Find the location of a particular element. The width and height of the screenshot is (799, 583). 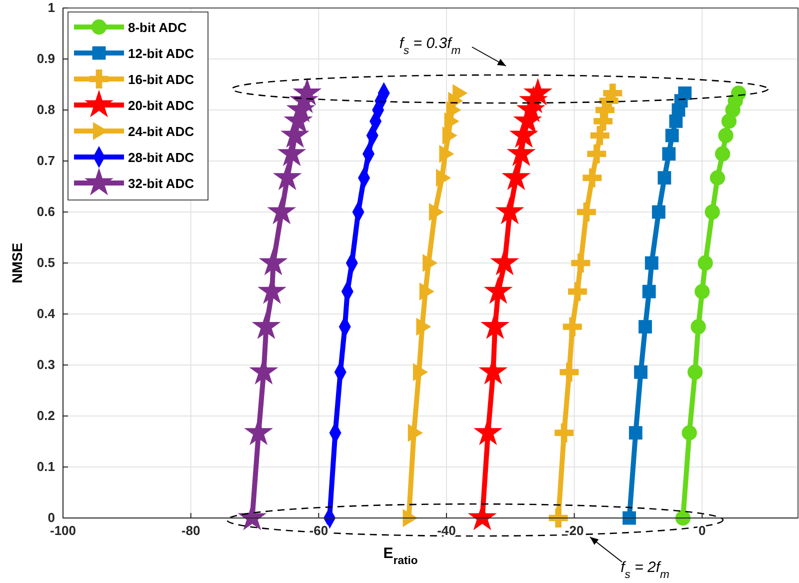

y-tick-label: 0.8 is located at coordinates (45, 110).